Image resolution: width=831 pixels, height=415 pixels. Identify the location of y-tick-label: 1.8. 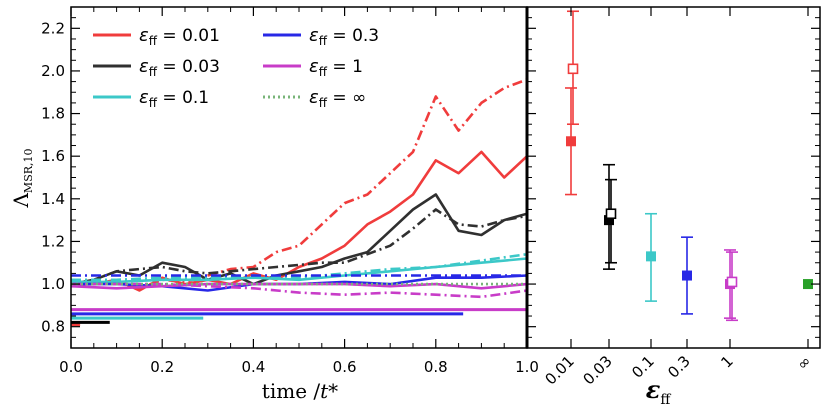
(53, 114).